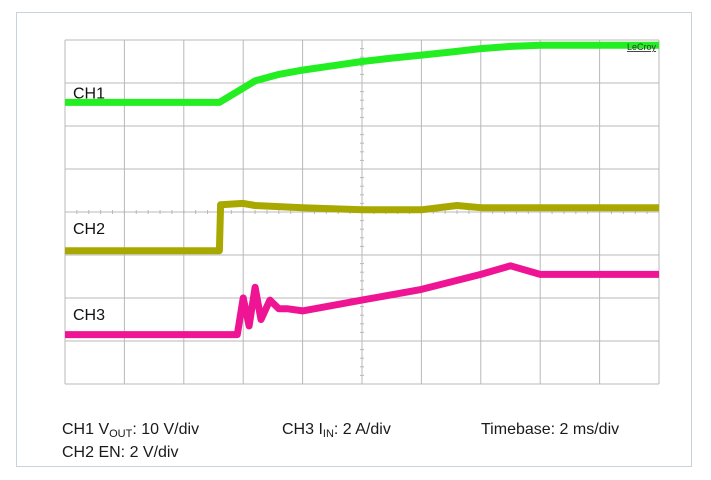 Image resolution: width=711 pixels, height=480 pixels. I want to click on brand-label: LeCroy, so click(642, 47).